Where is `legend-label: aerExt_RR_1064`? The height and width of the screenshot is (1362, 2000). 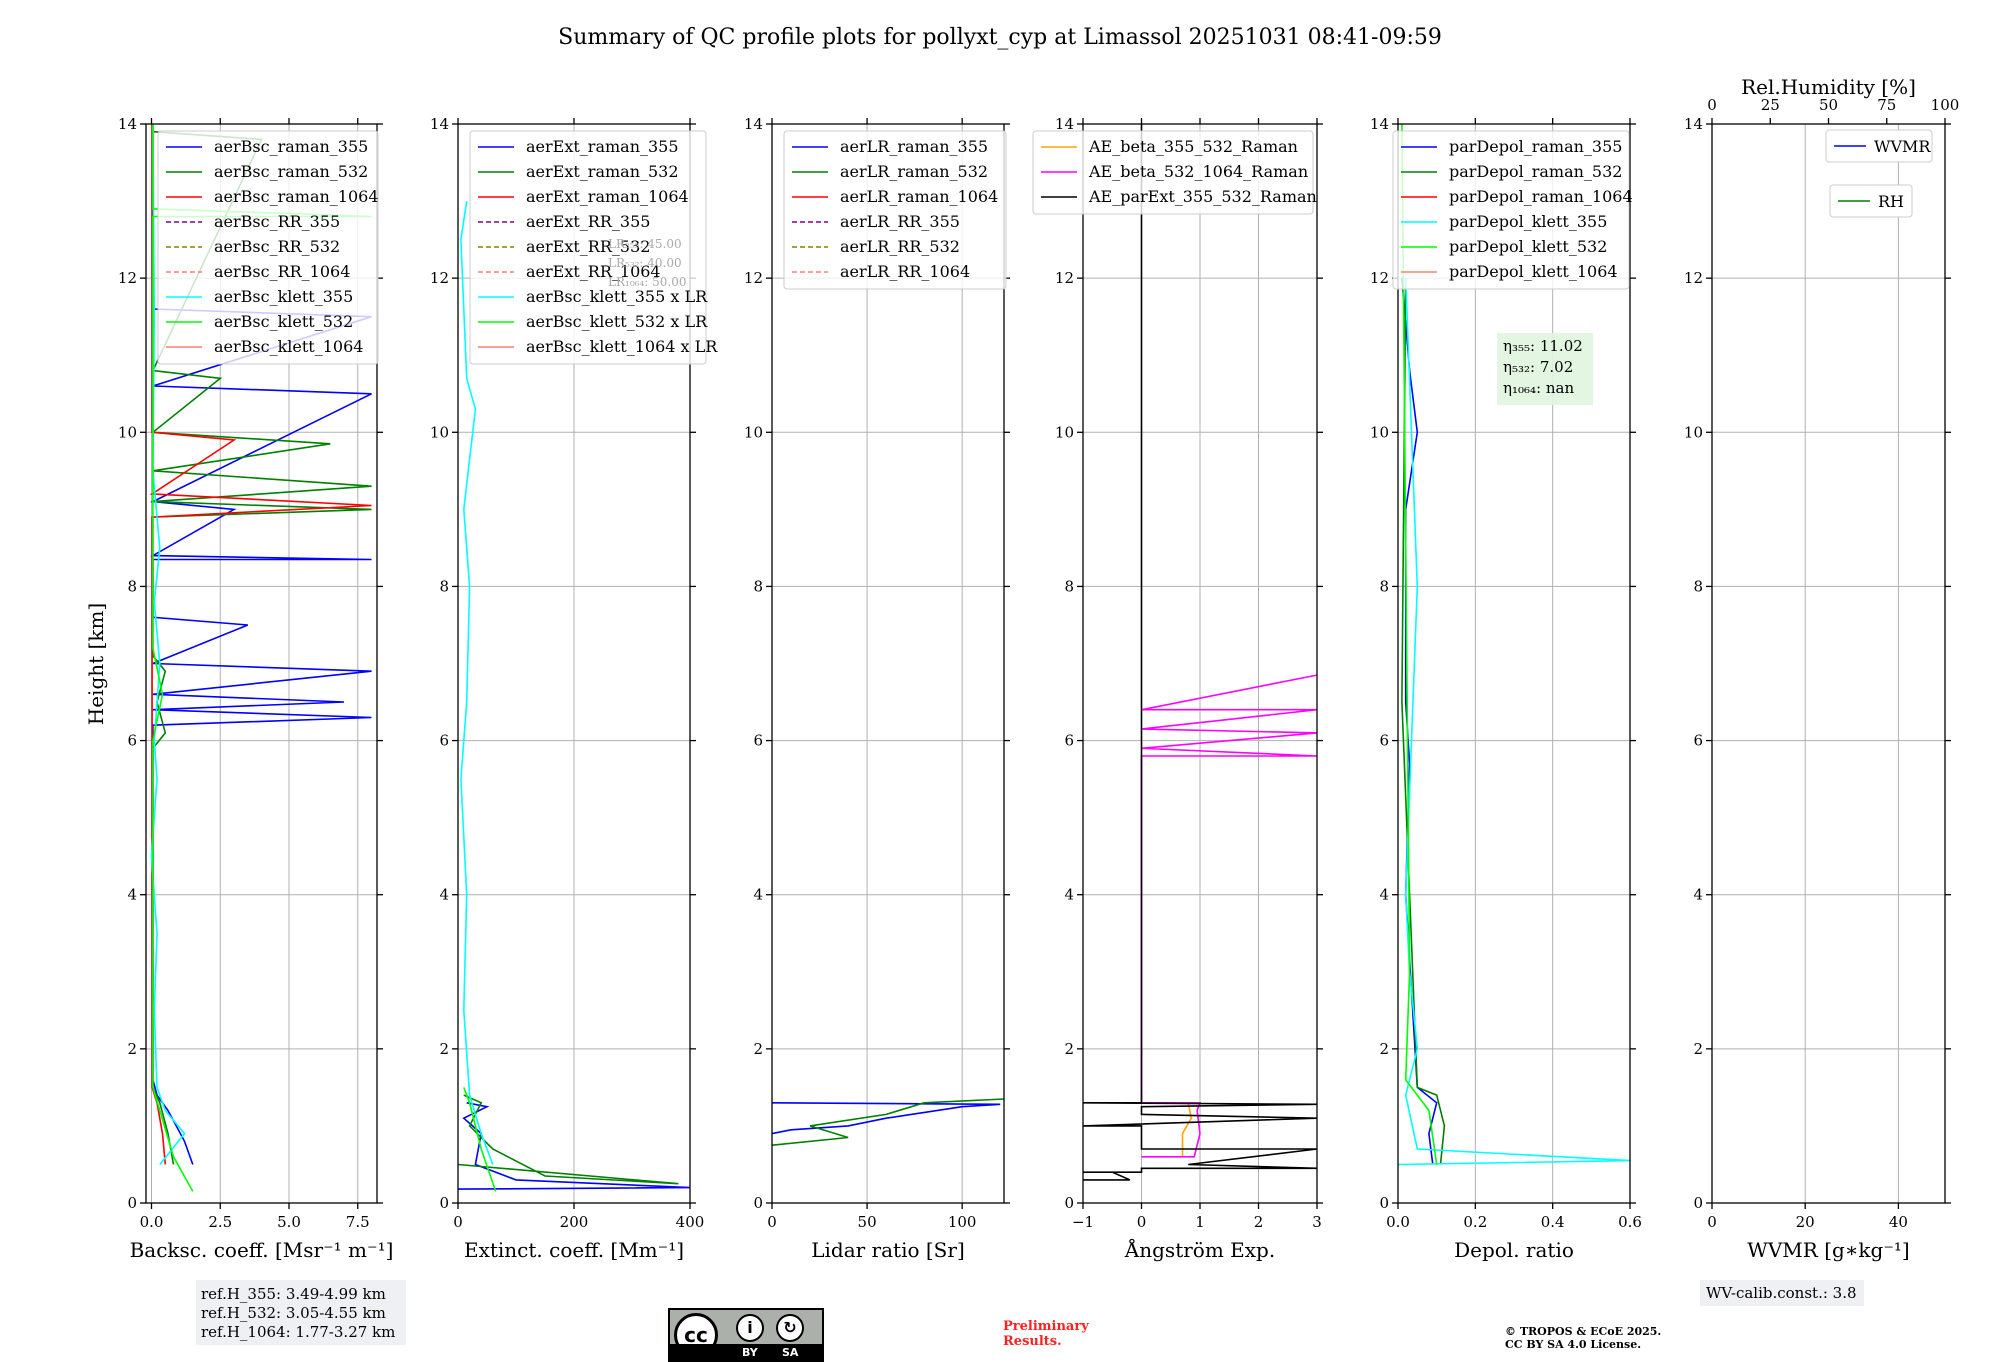 legend-label: aerExt_RR_1064 is located at coordinates (593, 271).